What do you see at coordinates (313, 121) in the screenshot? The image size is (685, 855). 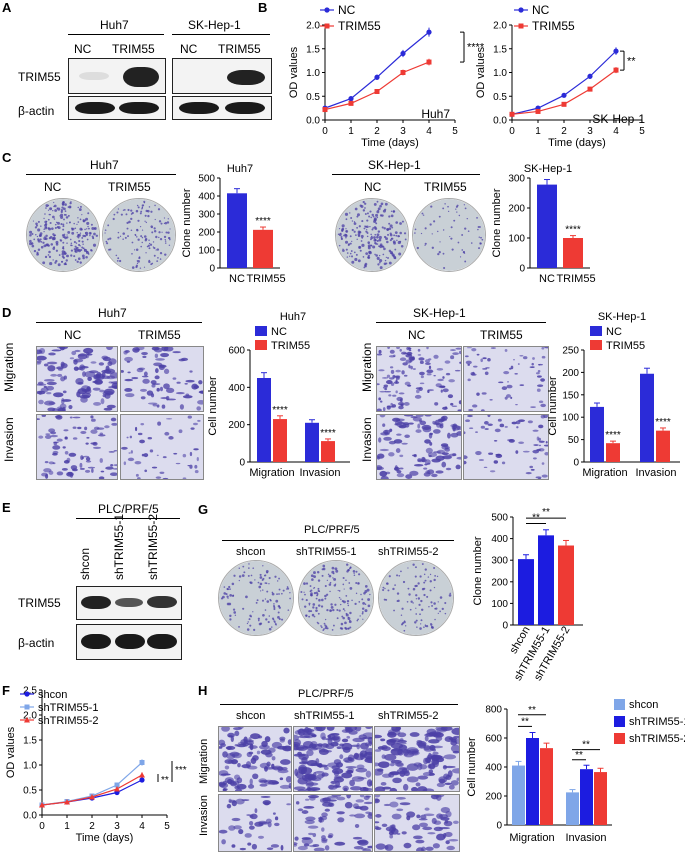 I see `y-tick-label: 0.0` at bounding box center [313, 121].